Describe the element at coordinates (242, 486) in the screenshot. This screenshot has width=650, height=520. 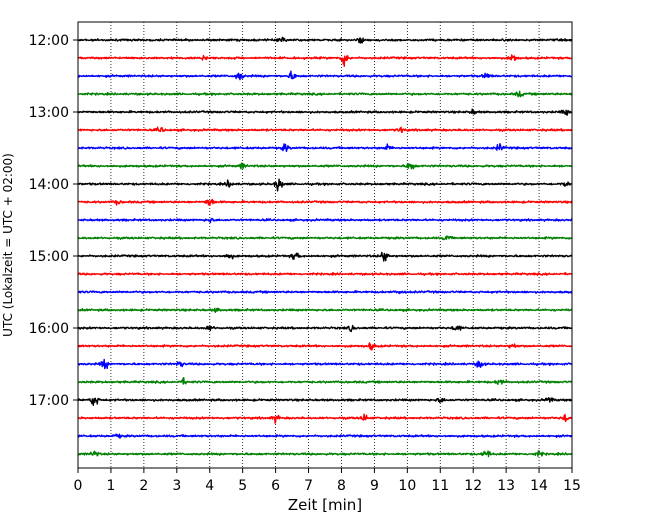
I see `x-tick-label-5: 5` at that location.